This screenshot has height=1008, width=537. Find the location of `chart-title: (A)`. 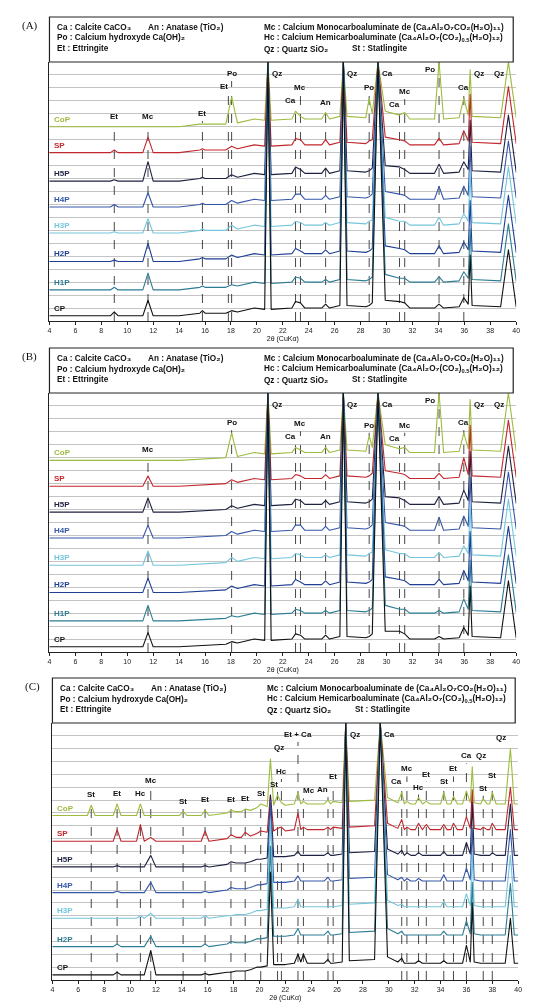

chart-title: (A) is located at coordinates (30, 25).